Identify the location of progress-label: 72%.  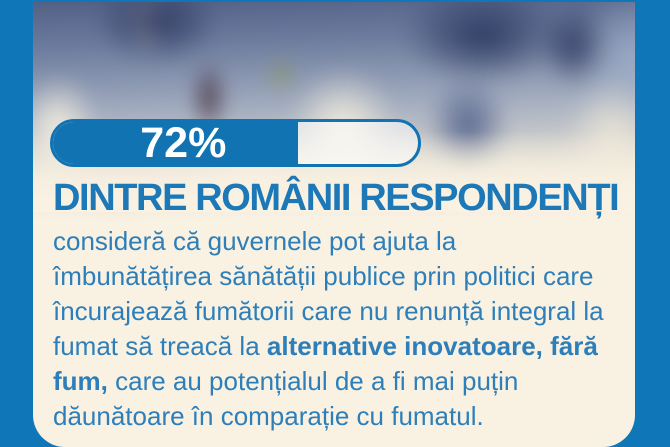
(183, 143).